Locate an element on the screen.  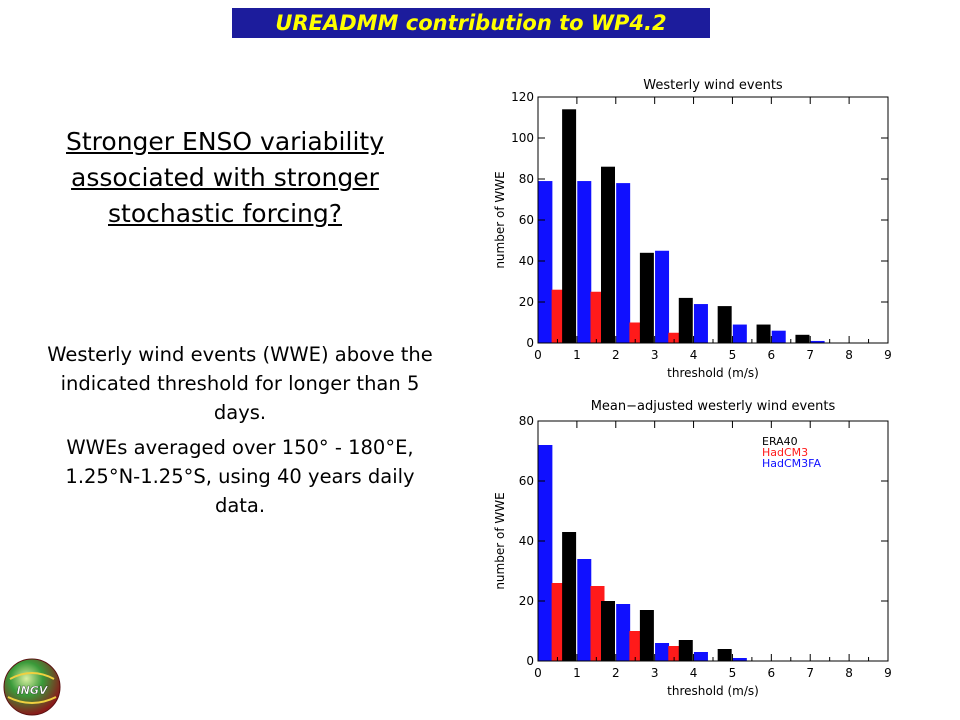
headline-line-3: stochastic forcing? is located at coordinates (225, 213).